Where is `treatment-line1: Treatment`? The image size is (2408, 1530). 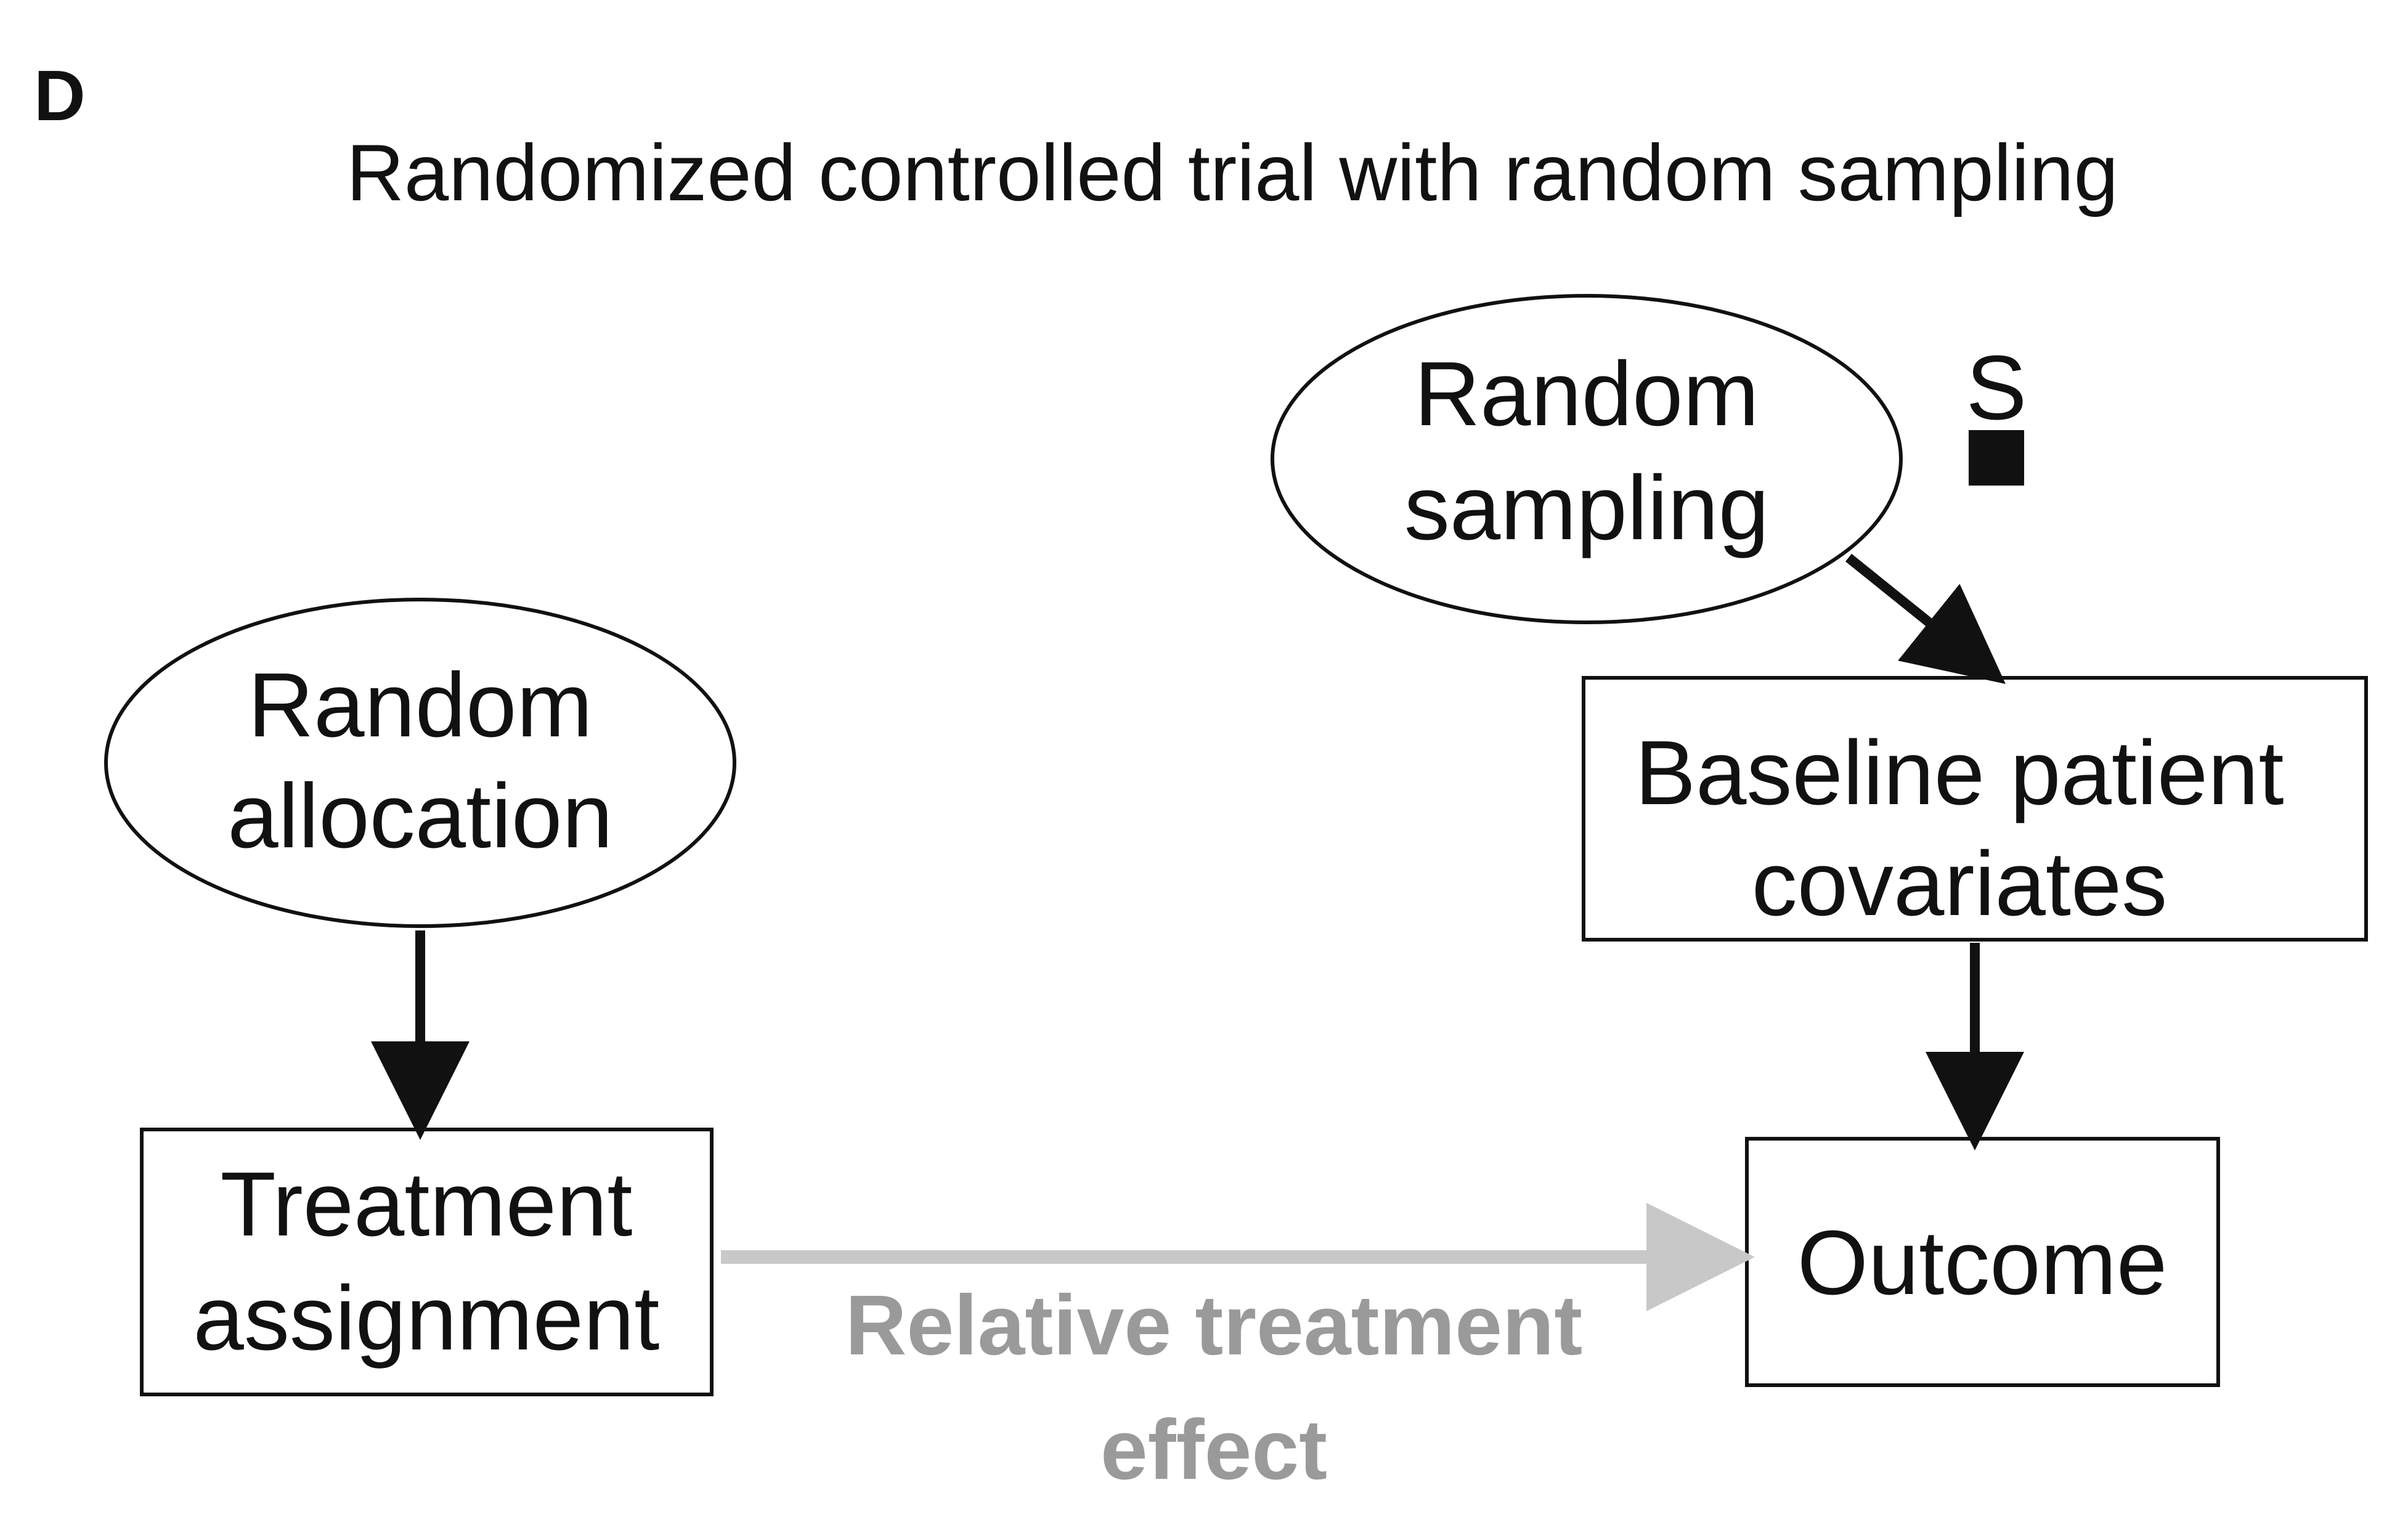
treatment-line1: Treatment is located at coordinates (427, 1204).